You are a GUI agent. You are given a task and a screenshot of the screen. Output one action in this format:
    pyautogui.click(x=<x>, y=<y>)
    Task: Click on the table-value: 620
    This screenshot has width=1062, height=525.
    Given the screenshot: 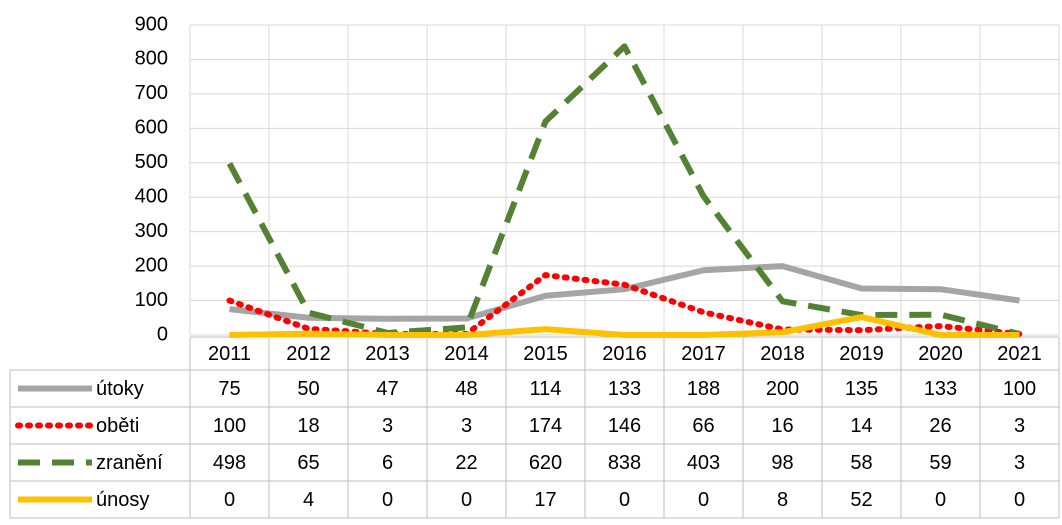 What is the action you would take?
    pyautogui.click(x=545, y=463)
    